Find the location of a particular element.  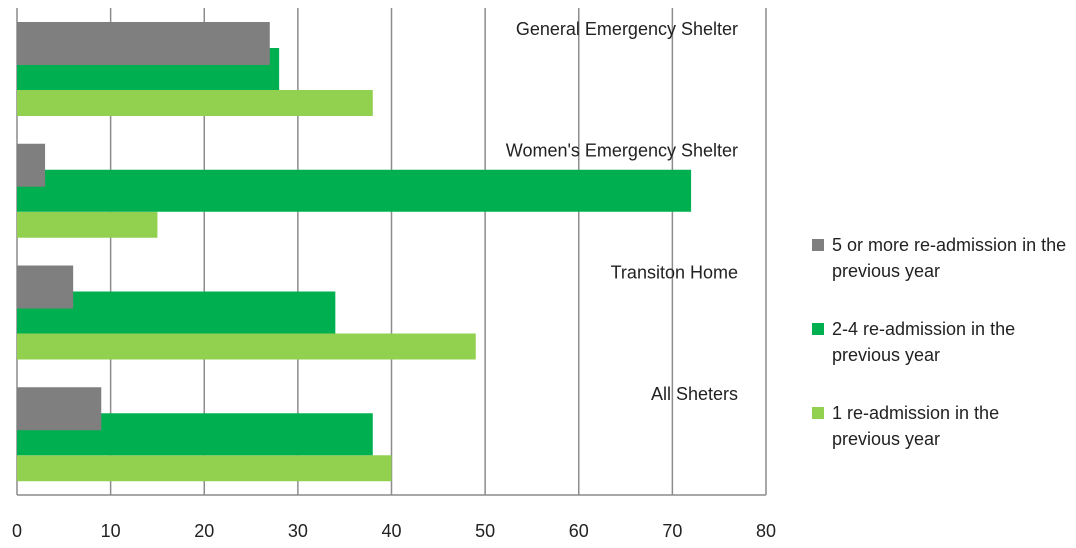

category-label: Women's Emergency Shelter is located at coordinates (622, 151).